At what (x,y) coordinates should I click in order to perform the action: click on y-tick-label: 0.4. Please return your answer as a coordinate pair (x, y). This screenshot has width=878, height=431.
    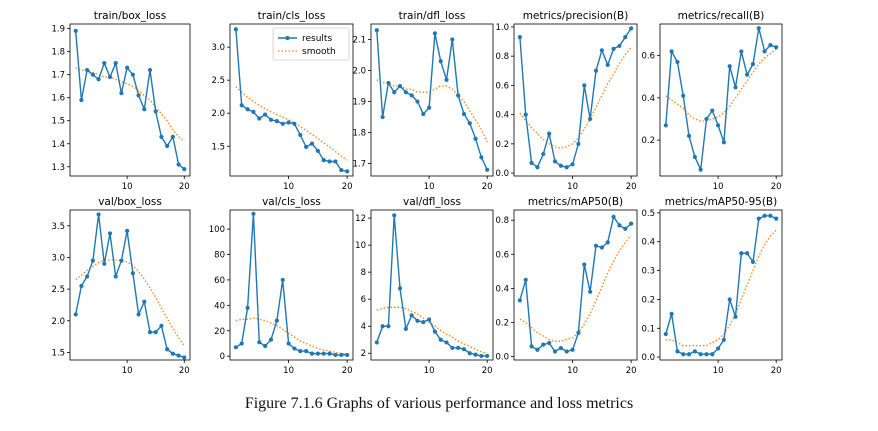
    Looking at the image, I should click on (502, 289).